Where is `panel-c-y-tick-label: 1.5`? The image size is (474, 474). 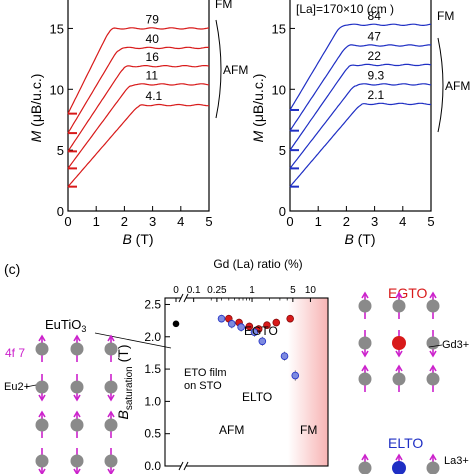 panel-c-y-tick-label: 1.5 is located at coordinates (152, 369).